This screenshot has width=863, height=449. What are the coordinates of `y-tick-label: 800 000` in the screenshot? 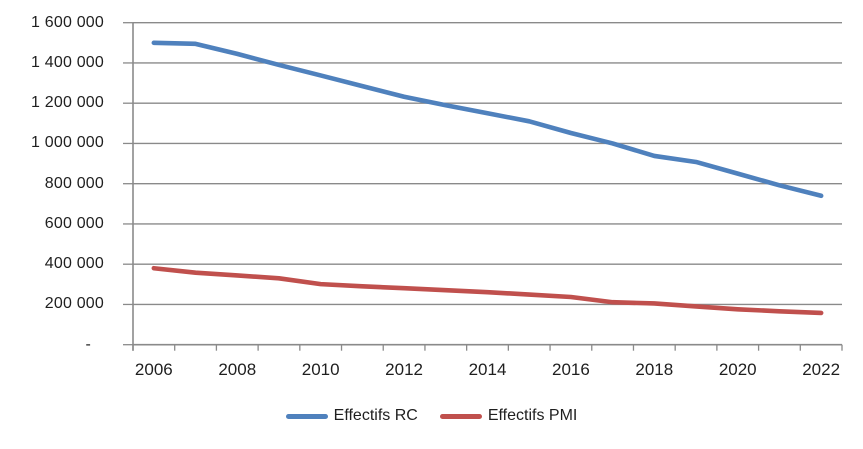 It's located at (74, 183).